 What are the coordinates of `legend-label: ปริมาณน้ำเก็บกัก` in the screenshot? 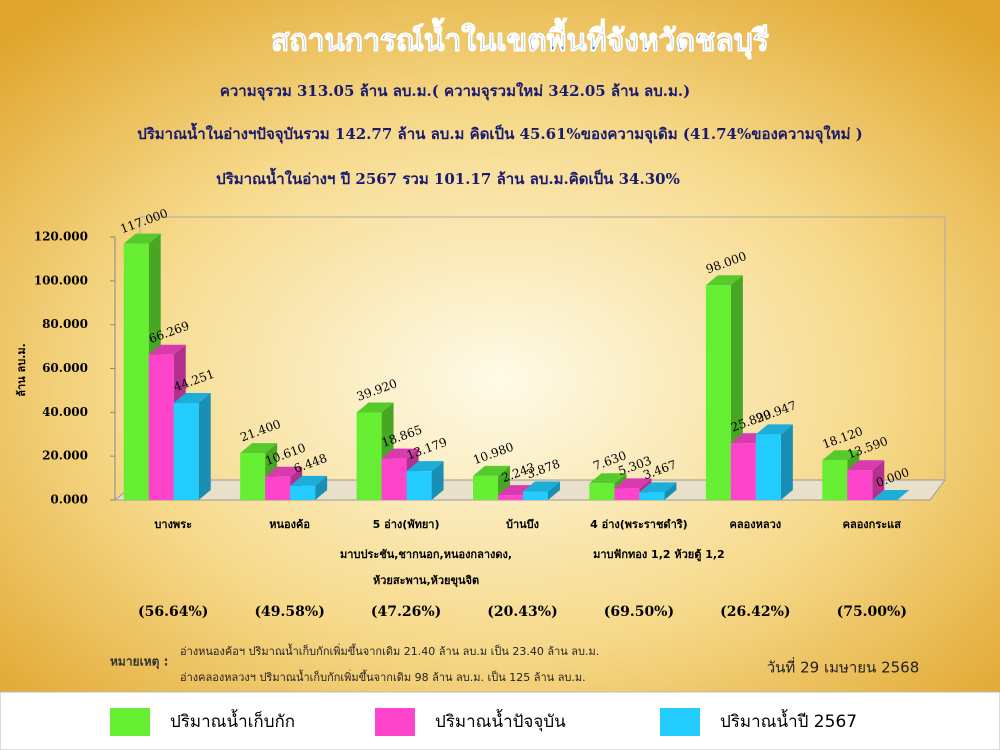 It's located at (232, 720).